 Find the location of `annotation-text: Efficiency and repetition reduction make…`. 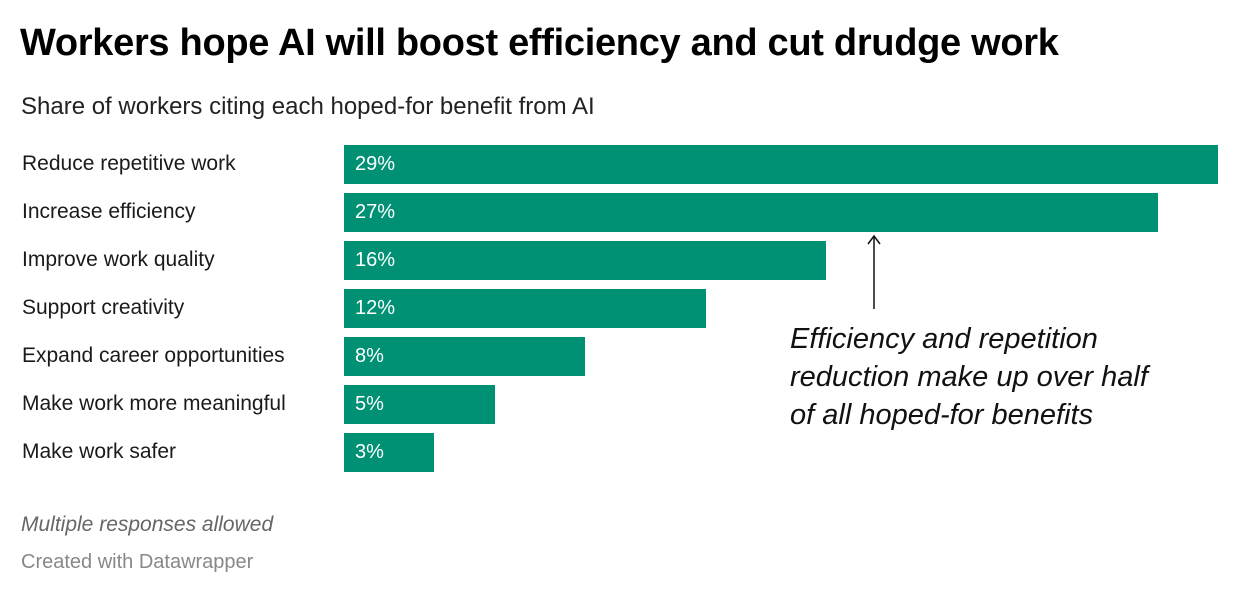

annotation-text: Efficiency and repetition reduction make… is located at coordinates (969, 377).